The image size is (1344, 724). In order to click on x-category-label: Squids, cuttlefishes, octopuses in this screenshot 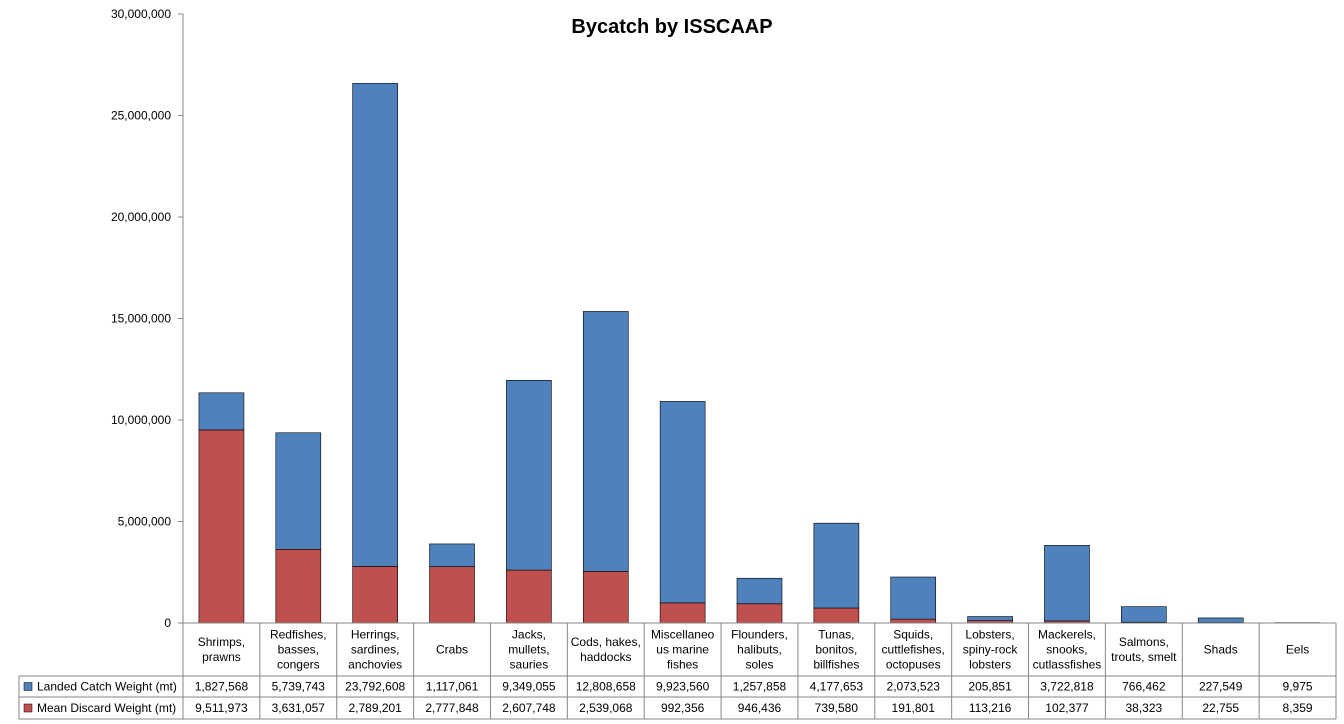, I will do `click(913, 650)`.